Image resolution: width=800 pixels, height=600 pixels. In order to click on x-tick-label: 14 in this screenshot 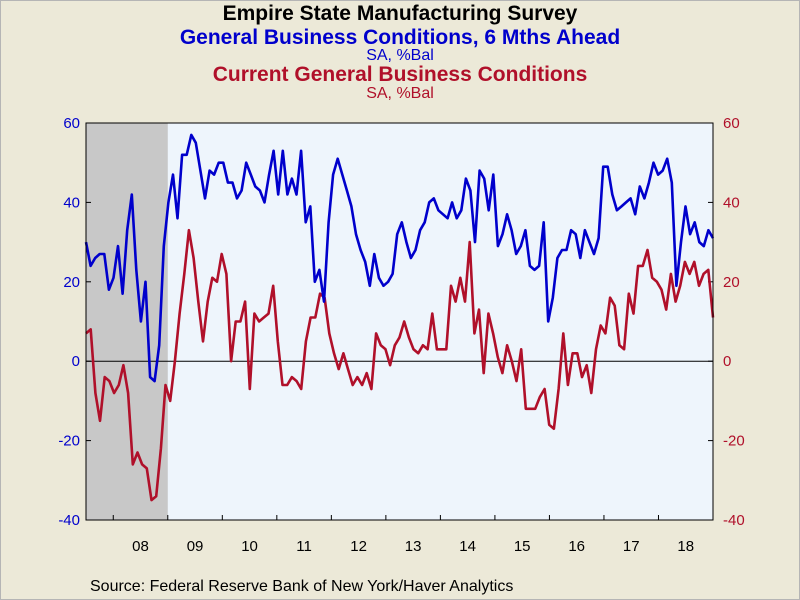, I will do `click(467, 546)`.